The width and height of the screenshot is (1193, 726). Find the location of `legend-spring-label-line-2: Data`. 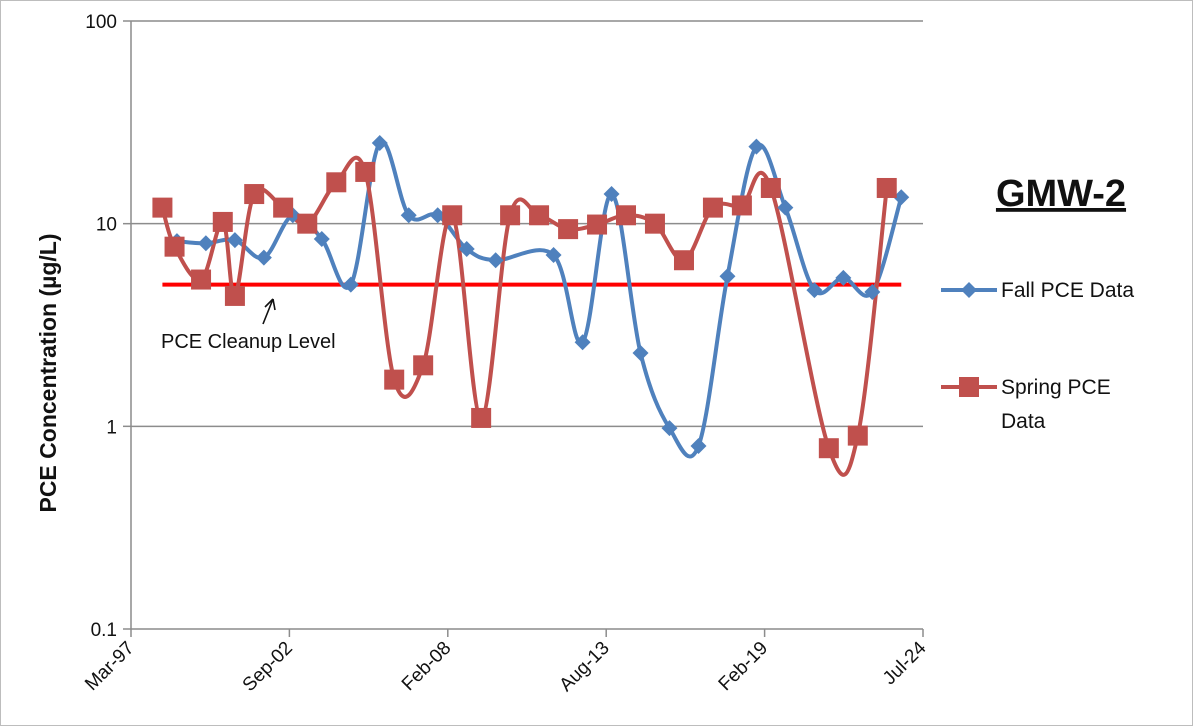

legend-spring-label-line-2: Data is located at coordinates (1023, 421).